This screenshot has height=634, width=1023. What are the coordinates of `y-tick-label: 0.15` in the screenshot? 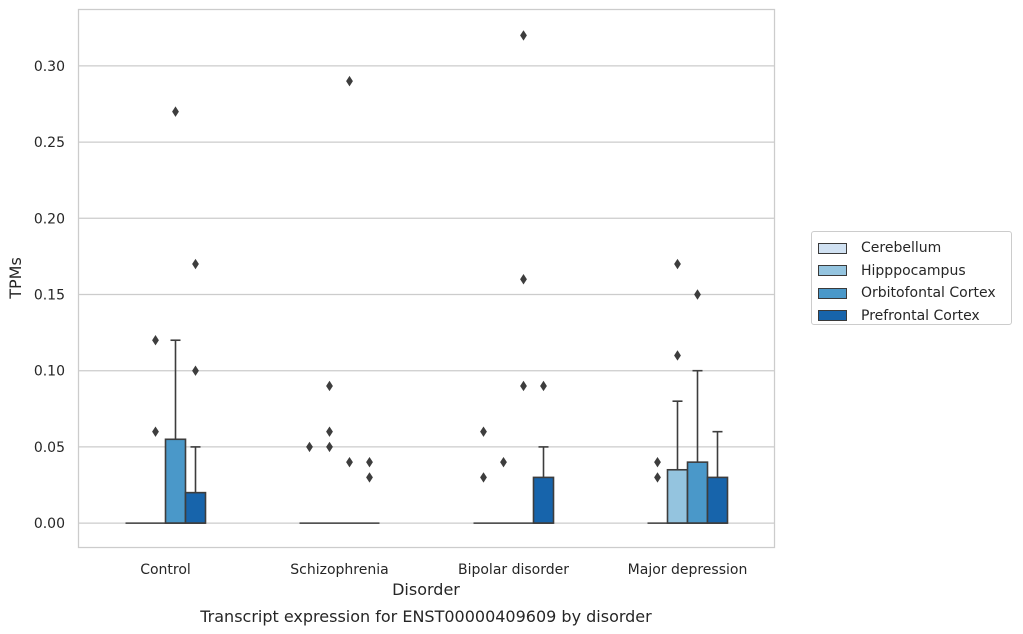 It's located at (49, 296).